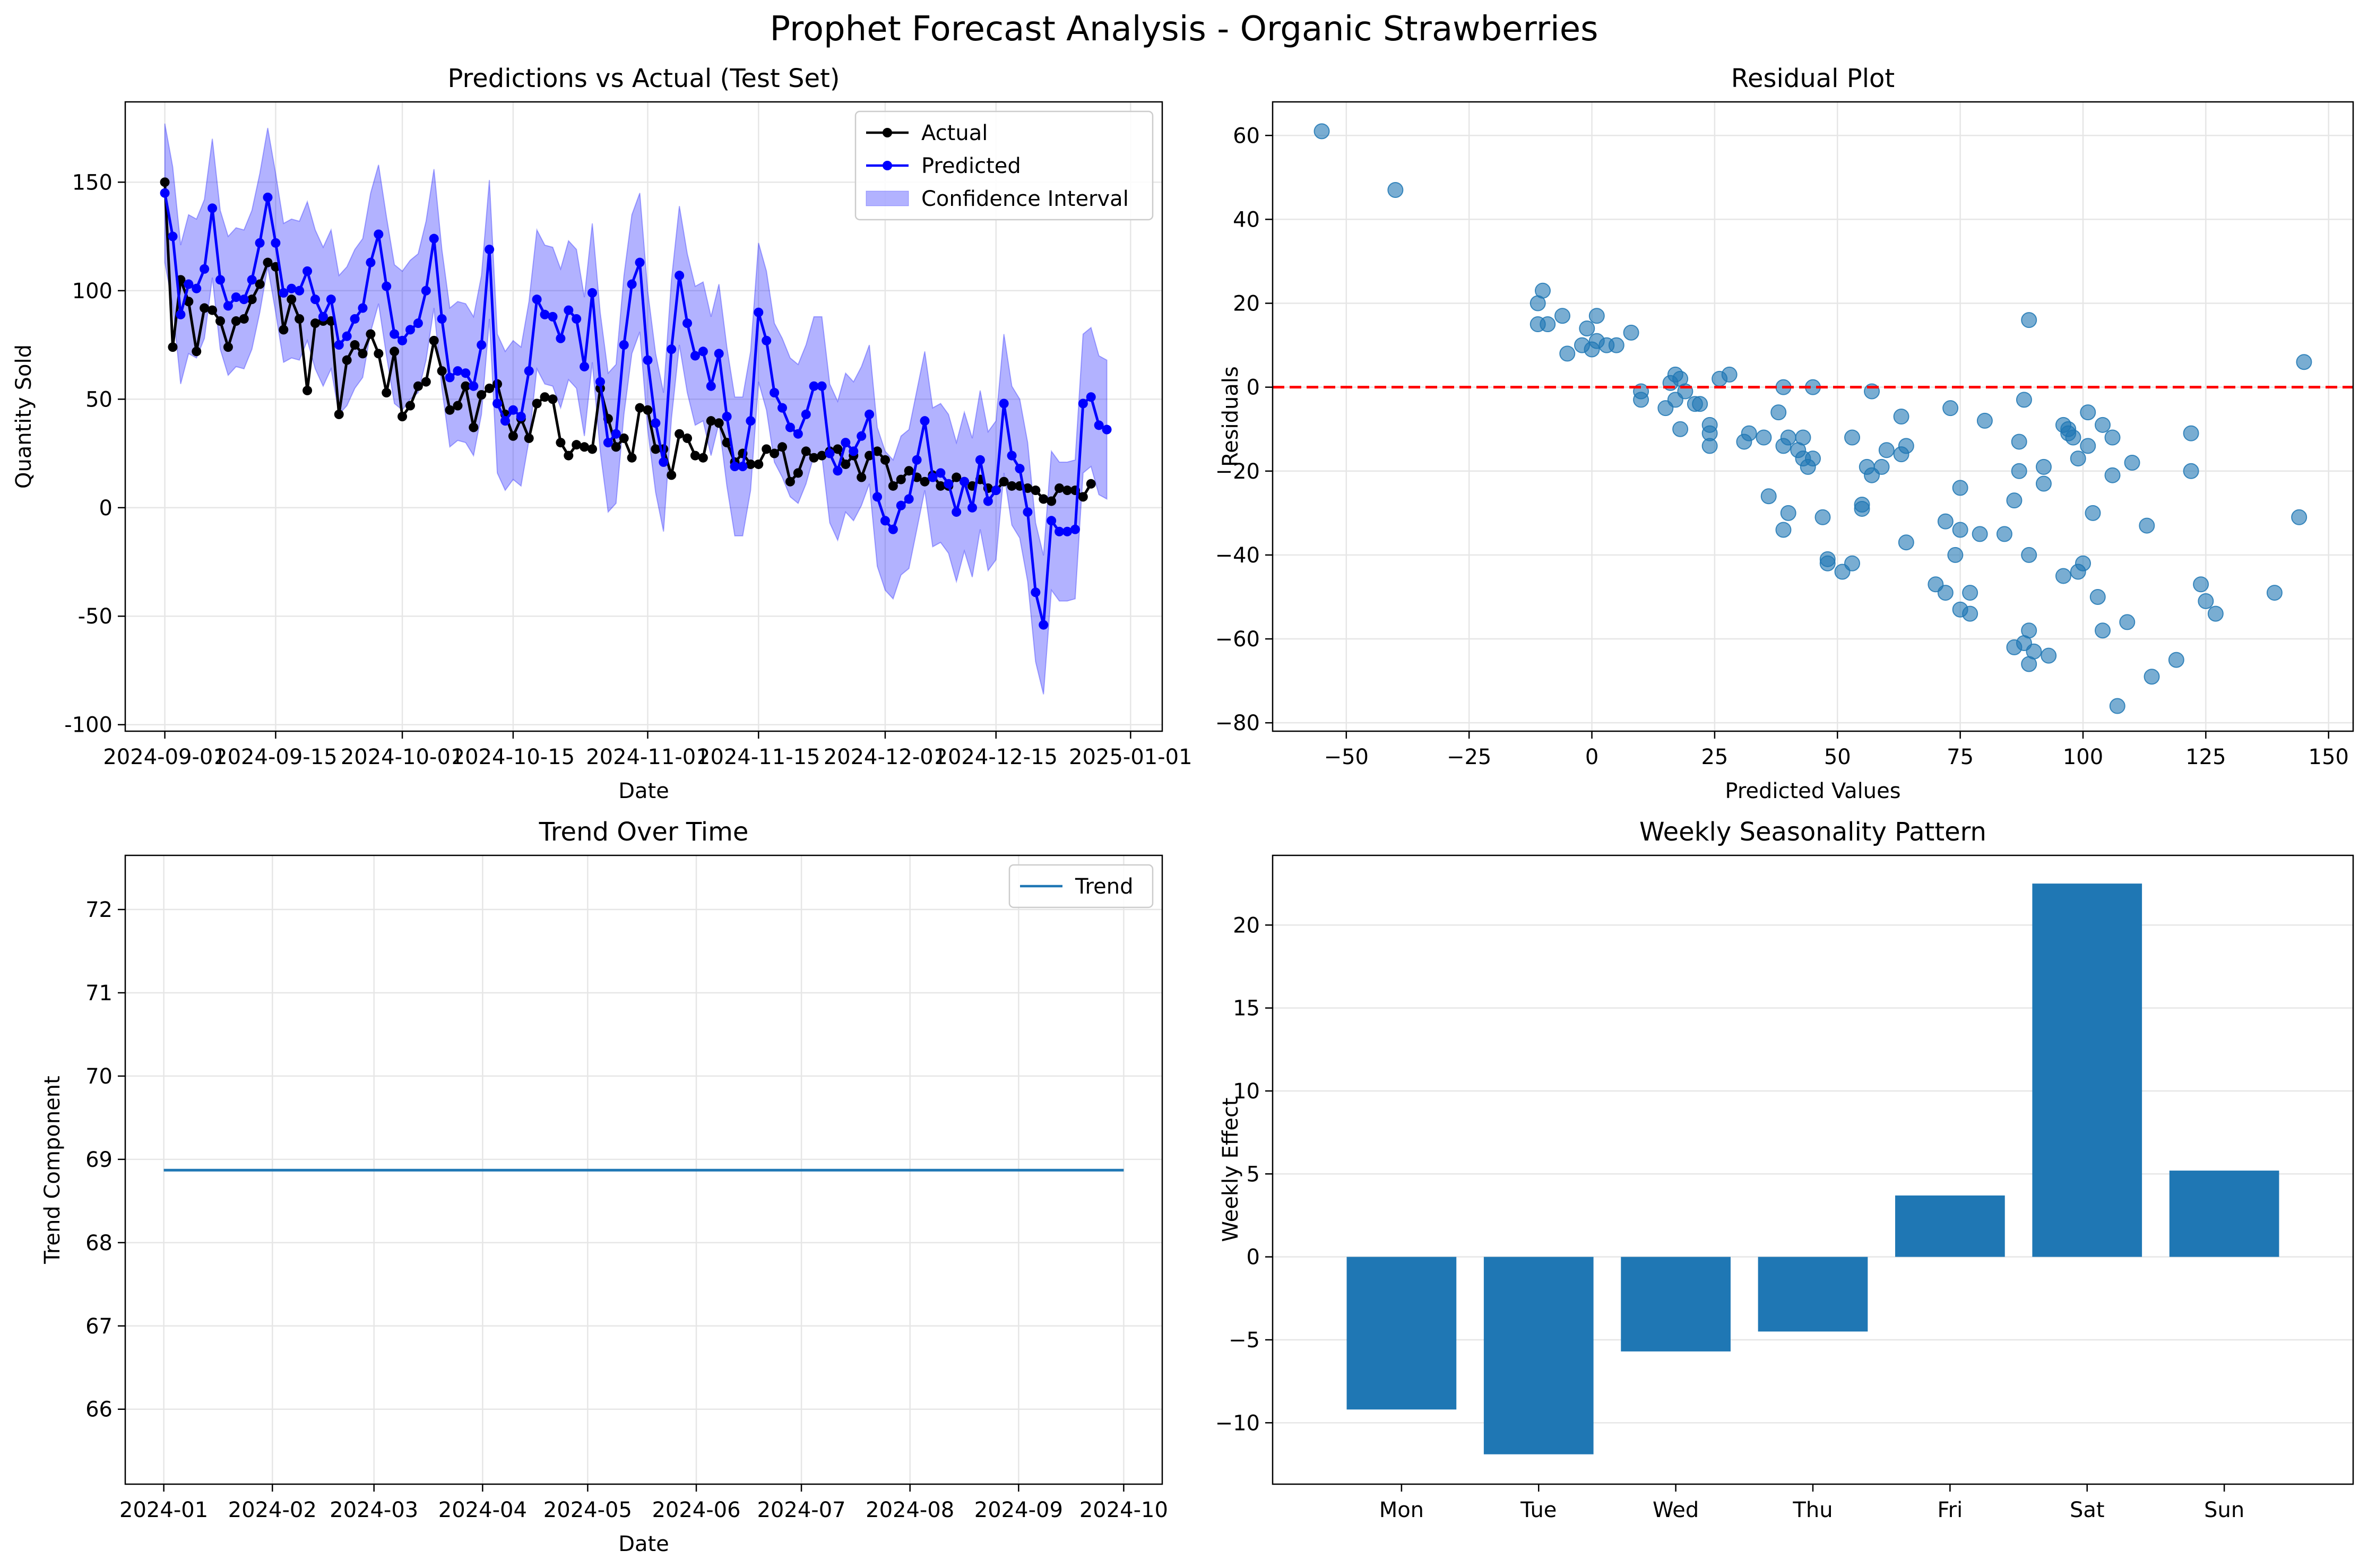  I want to click on x-tick-label: 2024-01, so click(163, 1510).